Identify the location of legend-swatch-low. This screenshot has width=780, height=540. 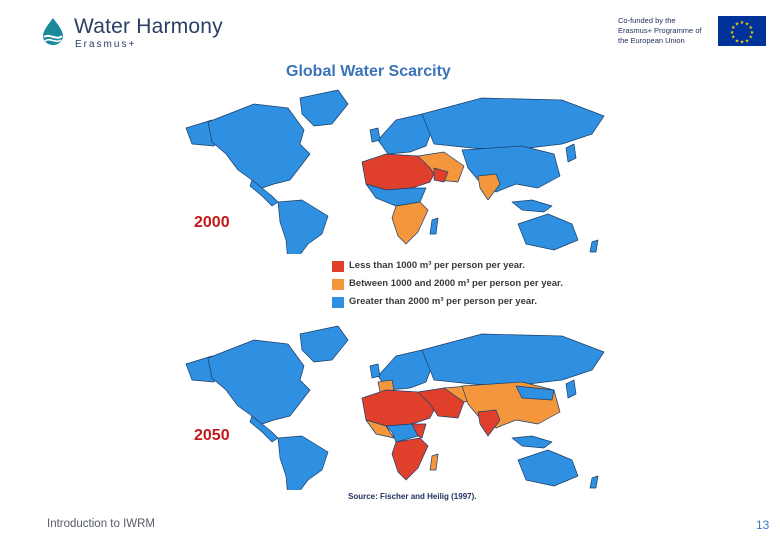
(338, 266).